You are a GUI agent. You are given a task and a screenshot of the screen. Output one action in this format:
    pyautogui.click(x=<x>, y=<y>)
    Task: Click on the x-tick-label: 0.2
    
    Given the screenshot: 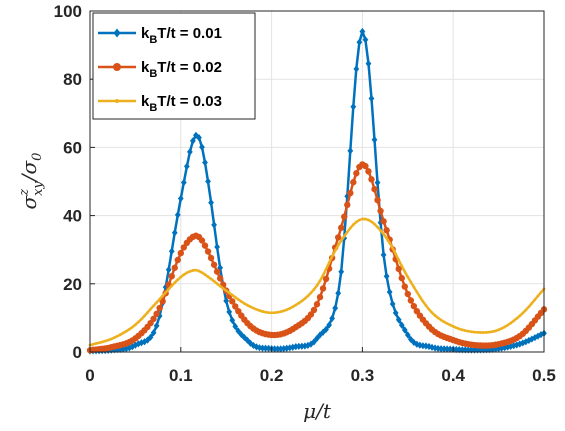 What is the action you would take?
    pyautogui.click(x=272, y=375)
    